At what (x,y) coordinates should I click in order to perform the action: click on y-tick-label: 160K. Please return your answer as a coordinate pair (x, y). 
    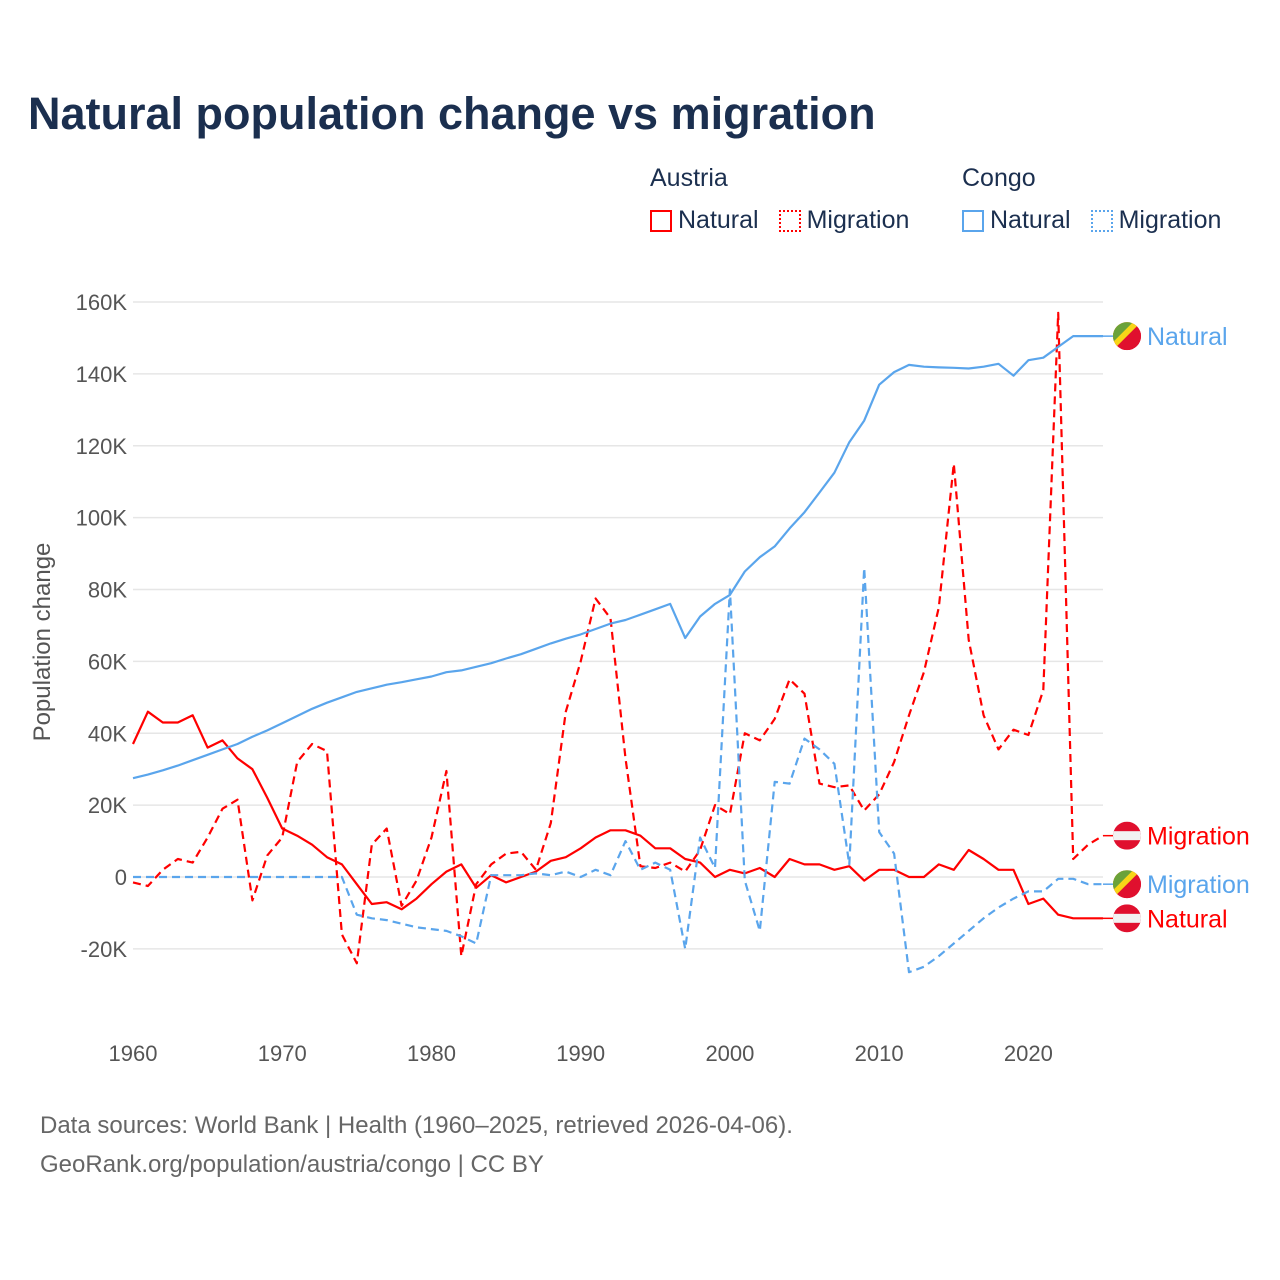
    Looking at the image, I should click on (102, 302).